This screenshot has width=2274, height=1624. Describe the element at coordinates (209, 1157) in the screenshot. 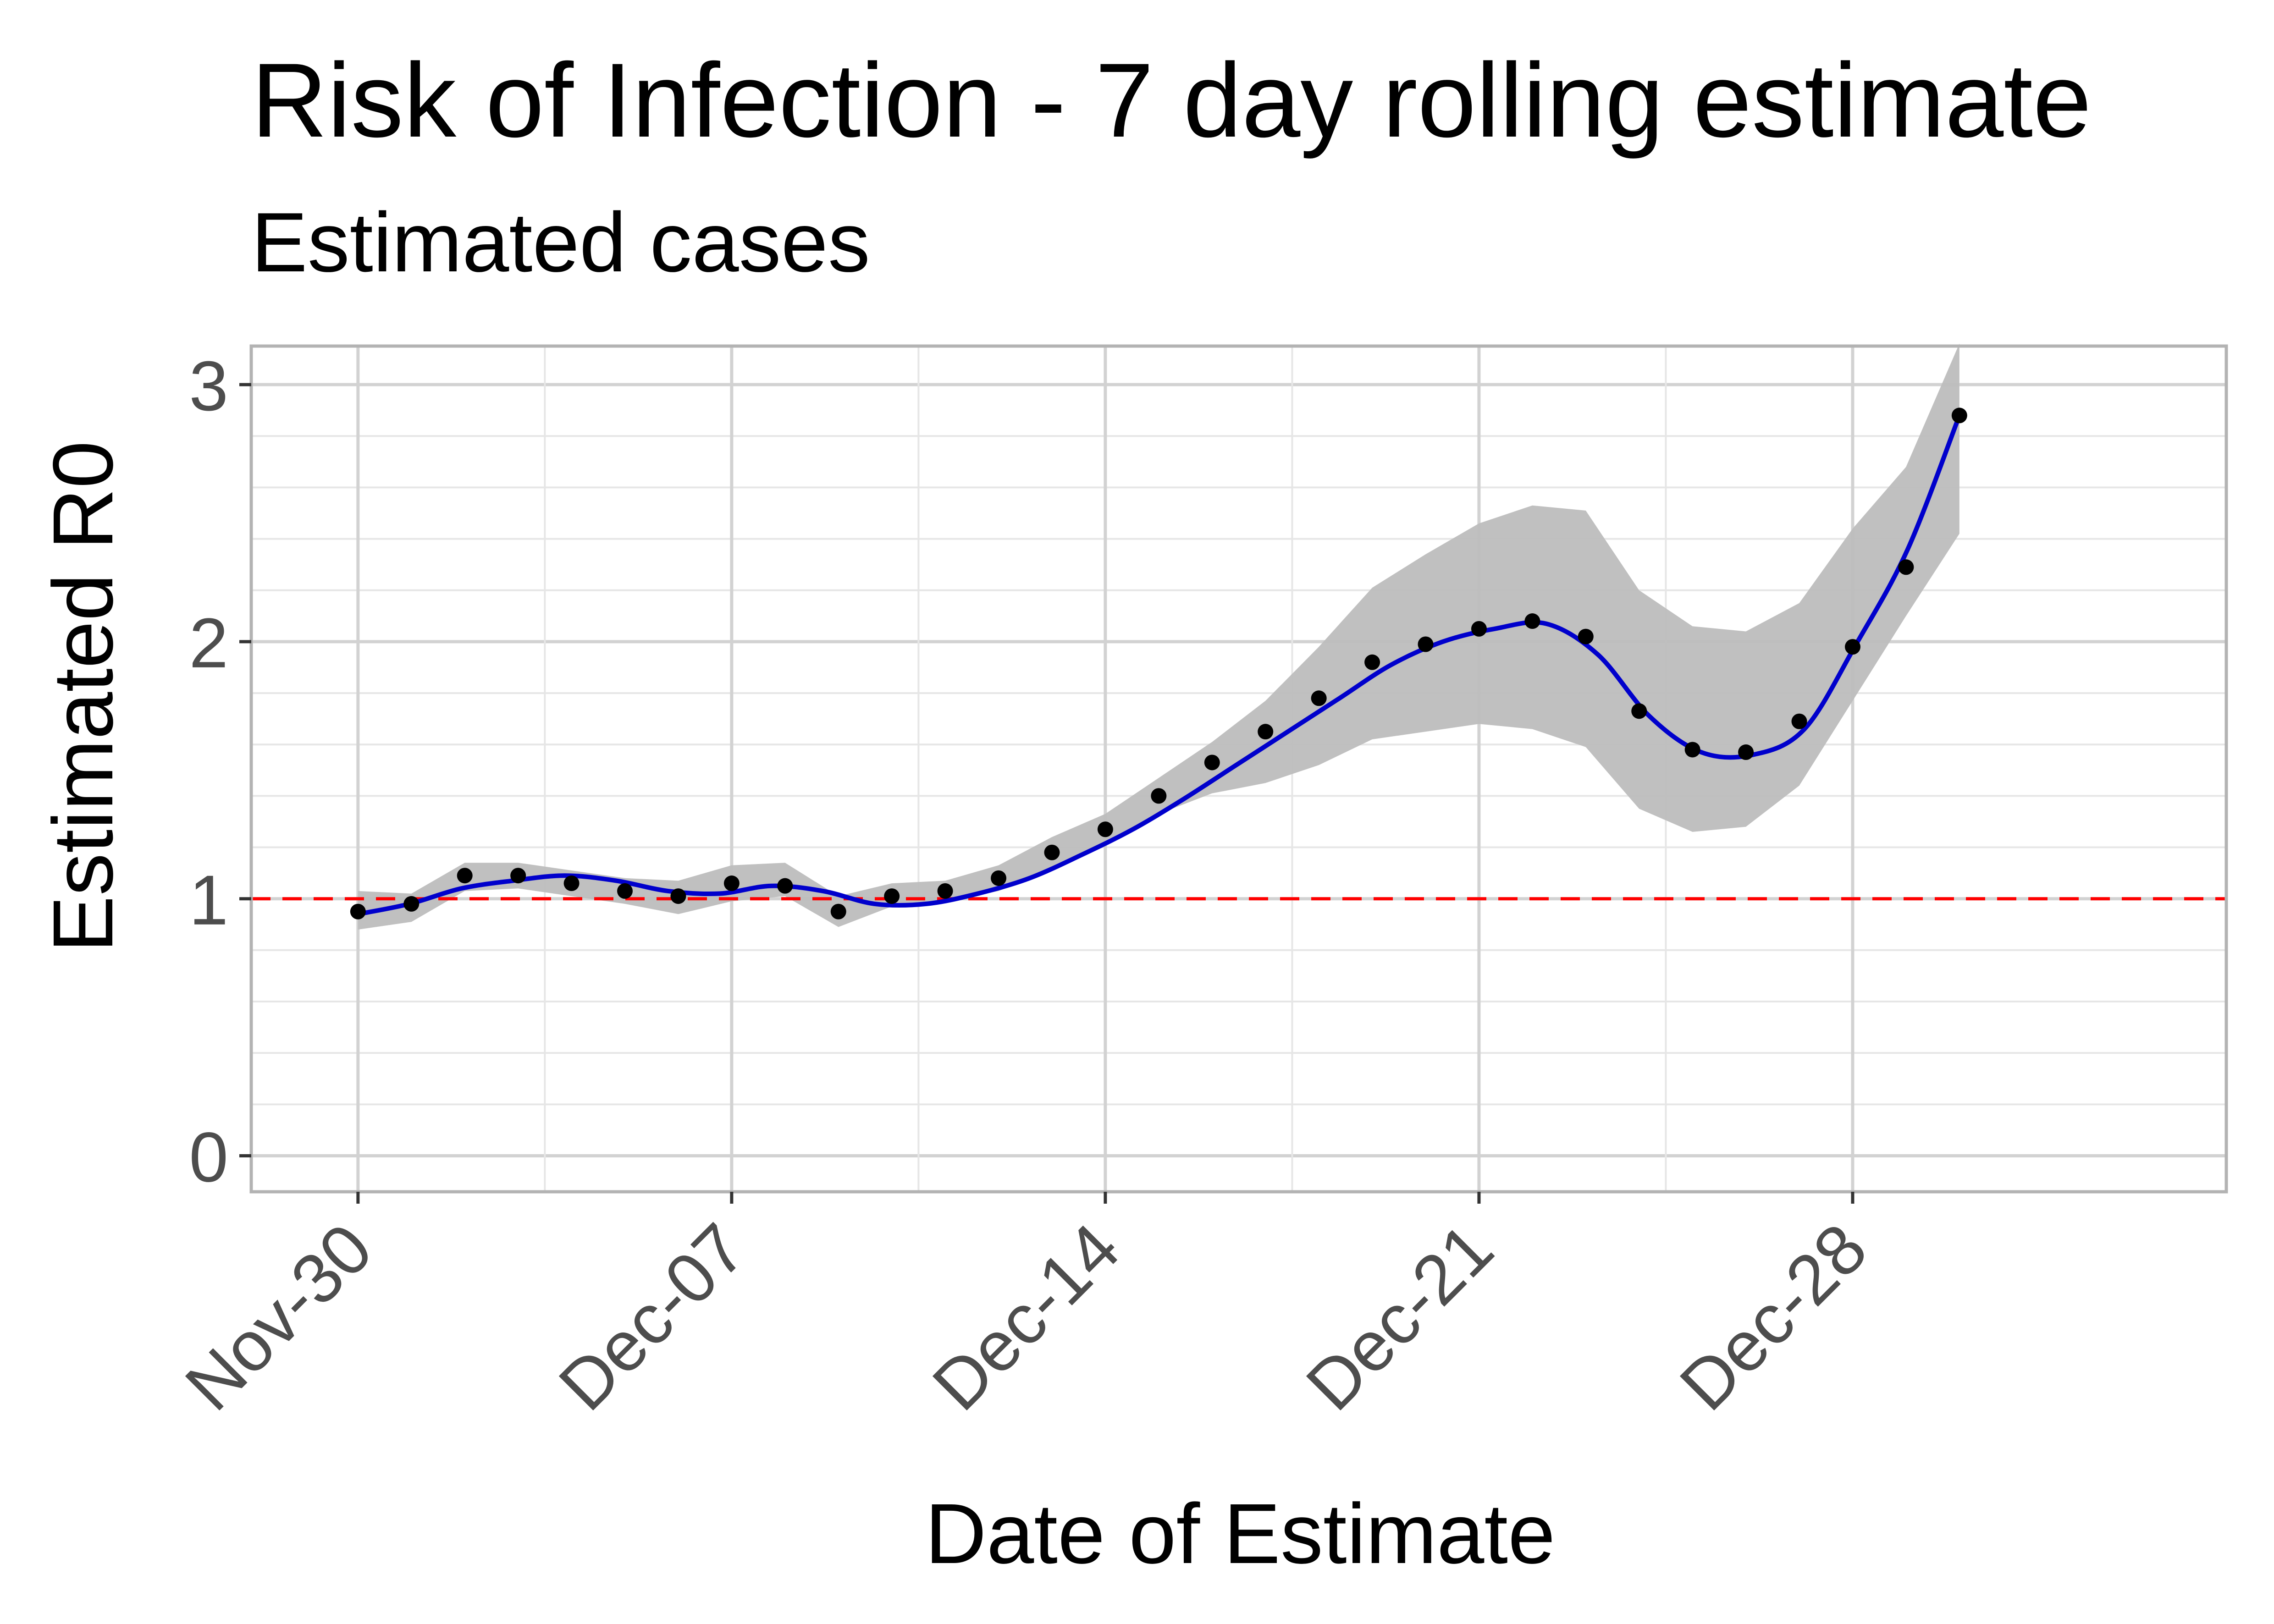

I see `y-tick-label: 0` at that location.